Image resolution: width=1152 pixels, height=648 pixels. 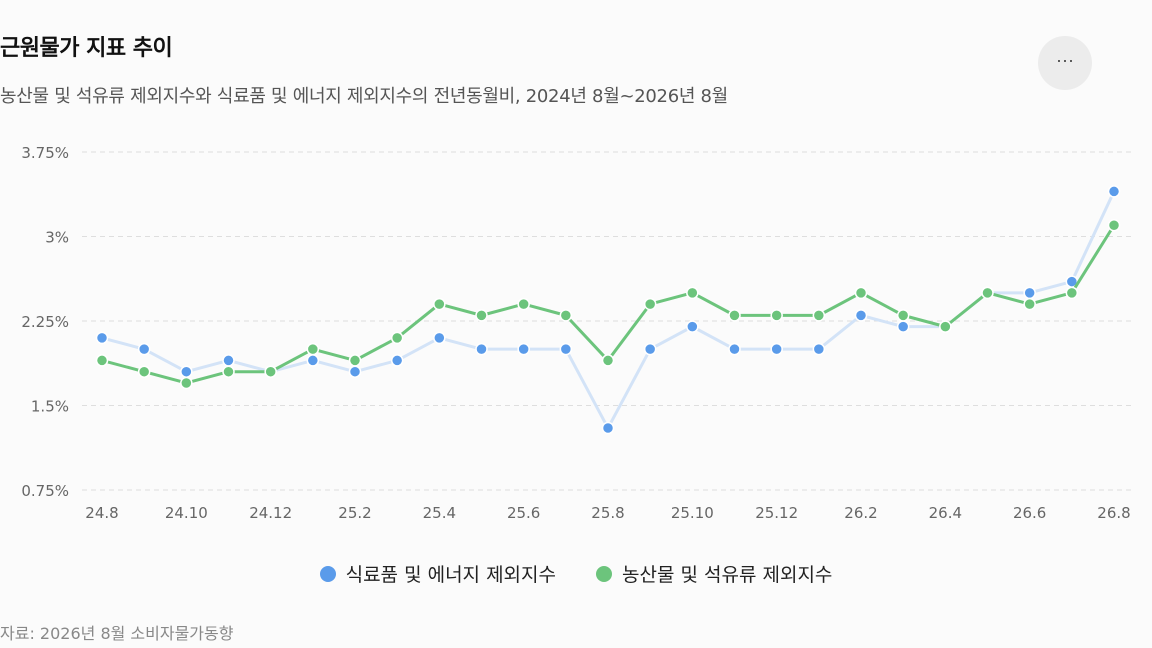 I want to click on y-tick-label: 1.5%, so click(x=50, y=407).